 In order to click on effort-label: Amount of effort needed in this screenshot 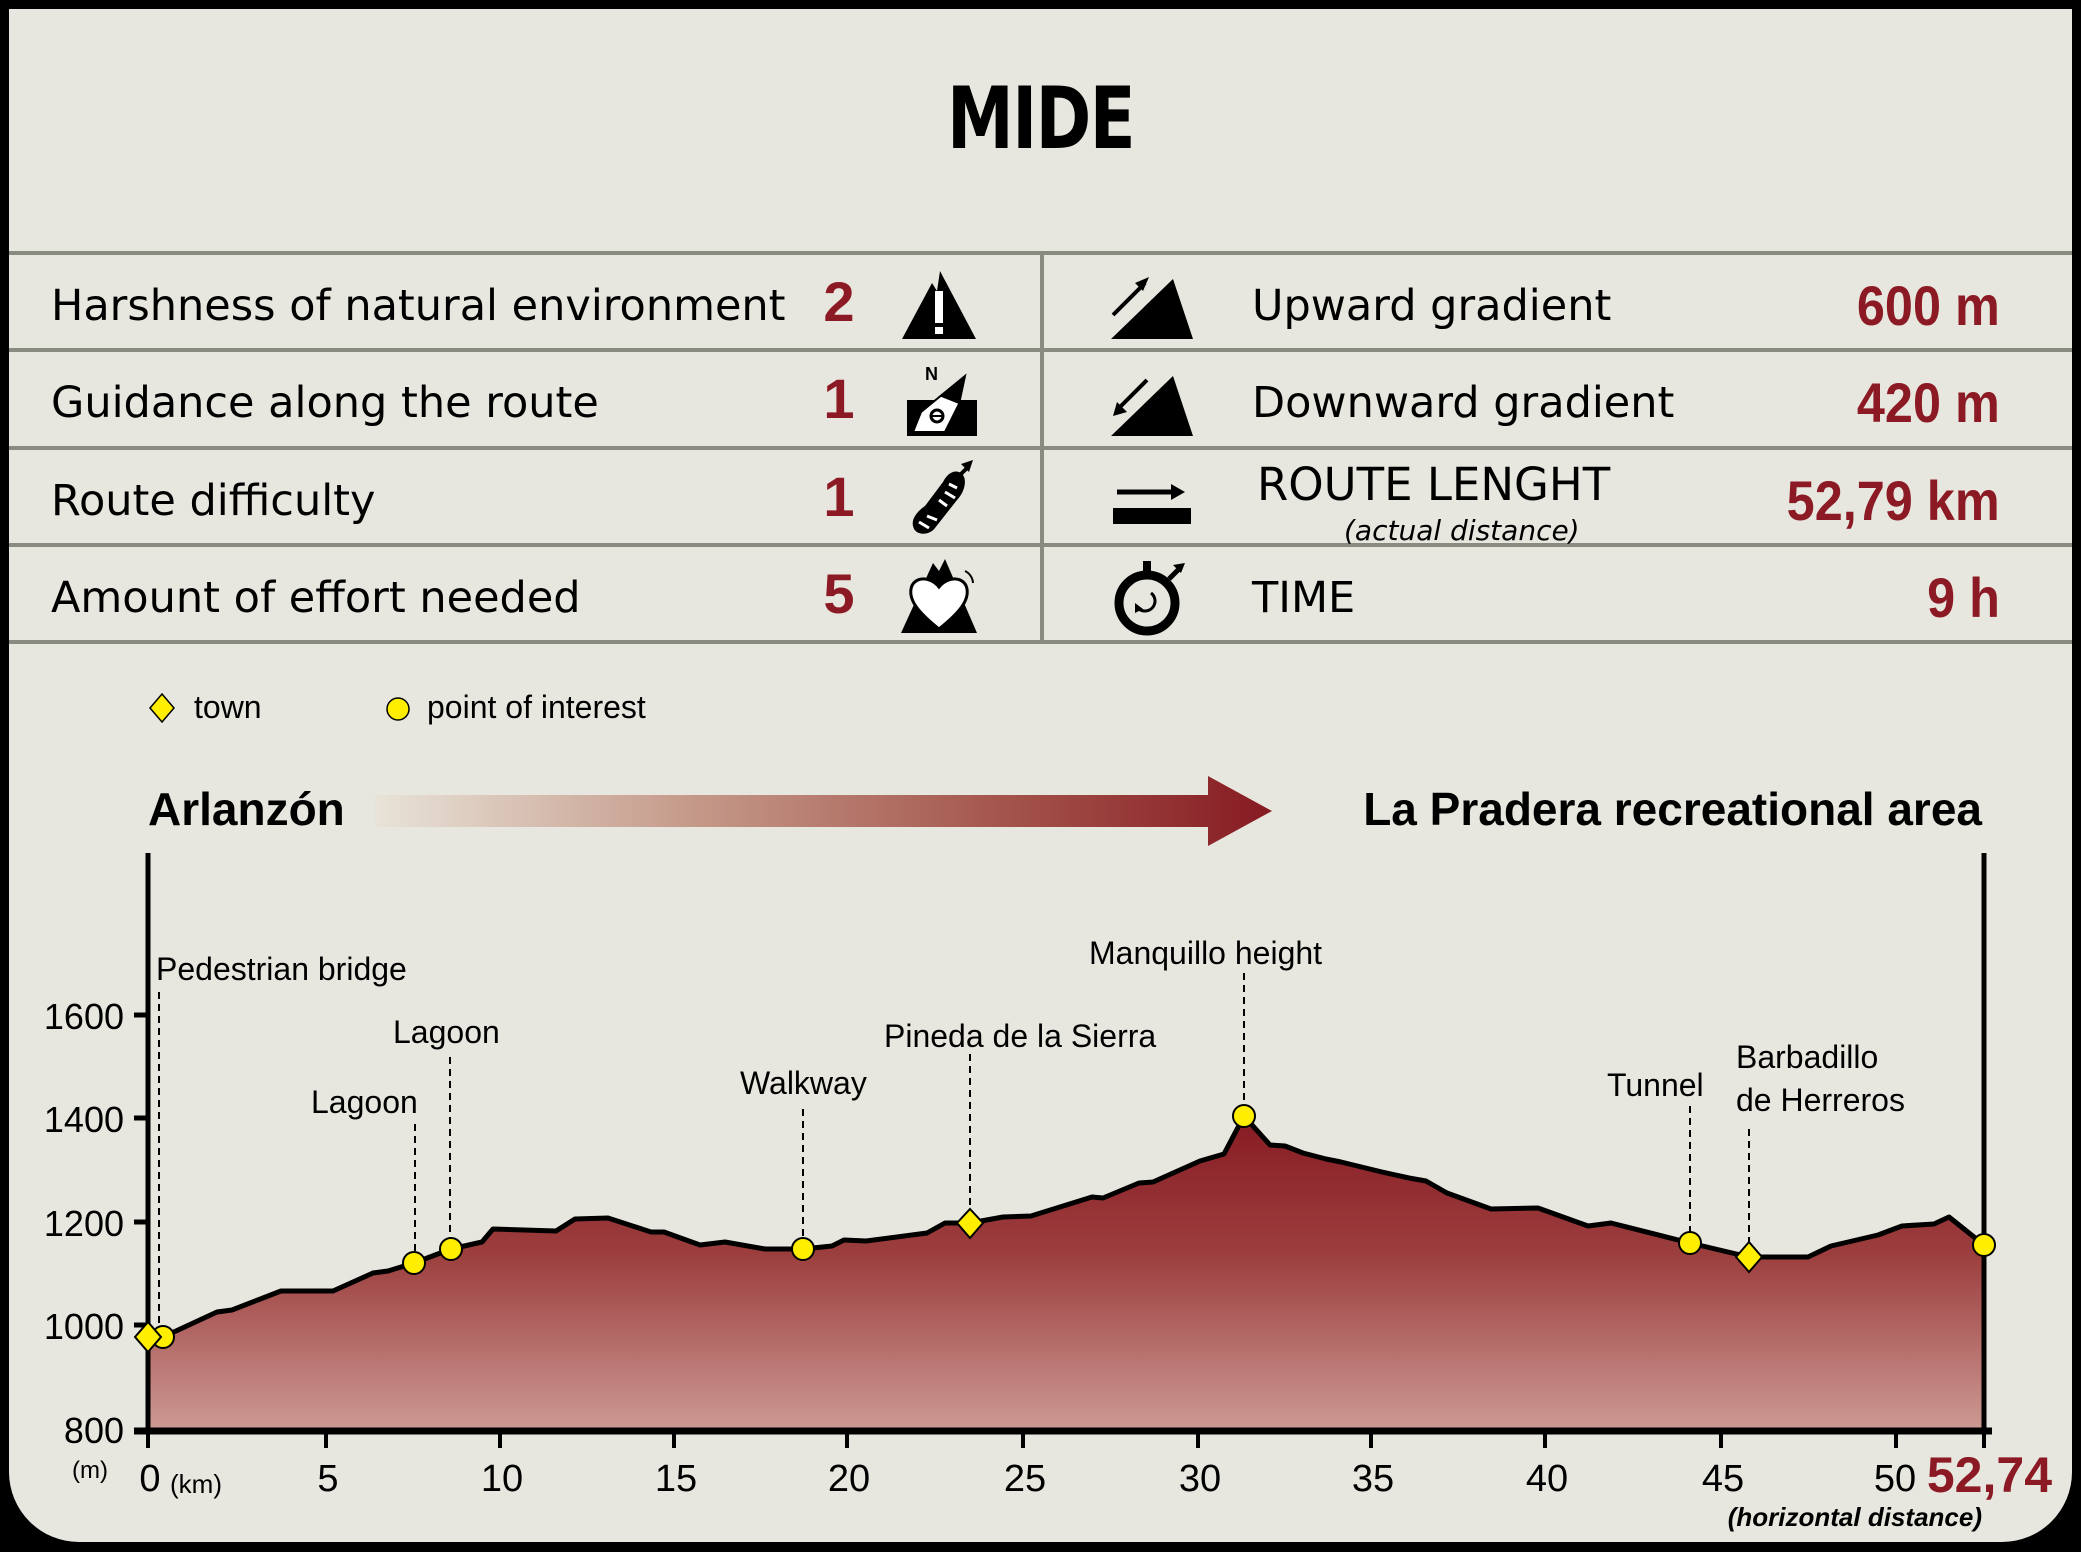, I will do `click(316, 598)`.